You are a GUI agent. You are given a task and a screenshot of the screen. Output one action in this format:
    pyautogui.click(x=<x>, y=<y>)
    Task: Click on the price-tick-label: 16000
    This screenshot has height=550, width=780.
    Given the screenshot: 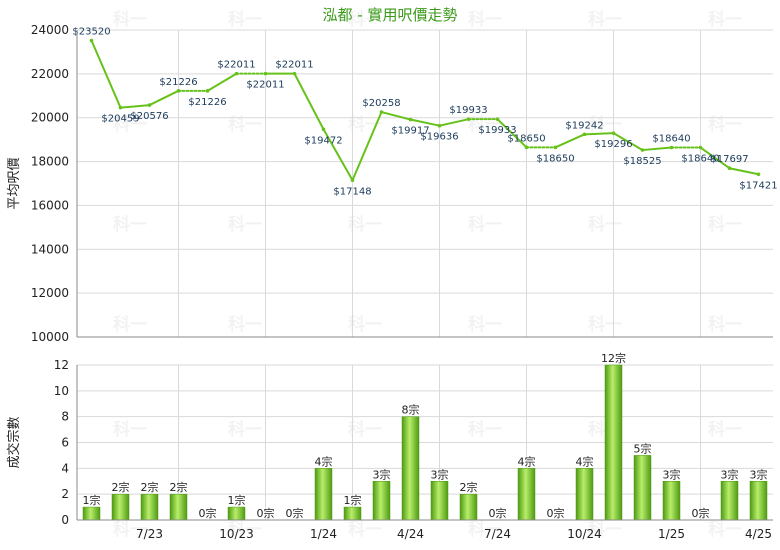 What is the action you would take?
    pyautogui.click(x=50, y=205)
    